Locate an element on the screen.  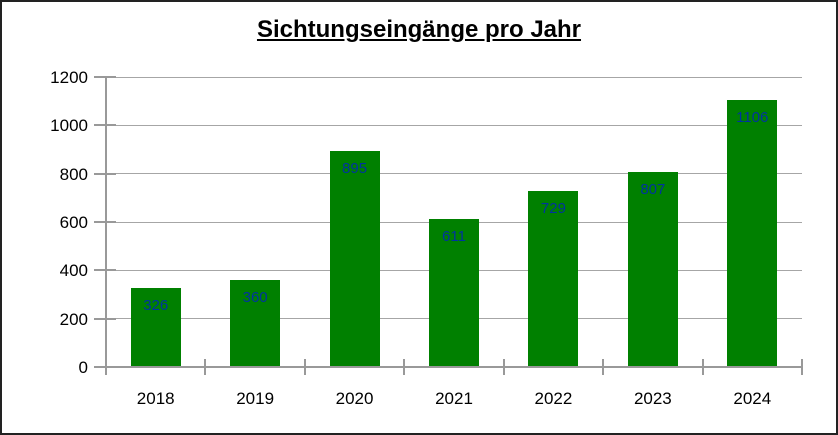
y-tick-label-600: 600 is located at coordinates (73, 222).